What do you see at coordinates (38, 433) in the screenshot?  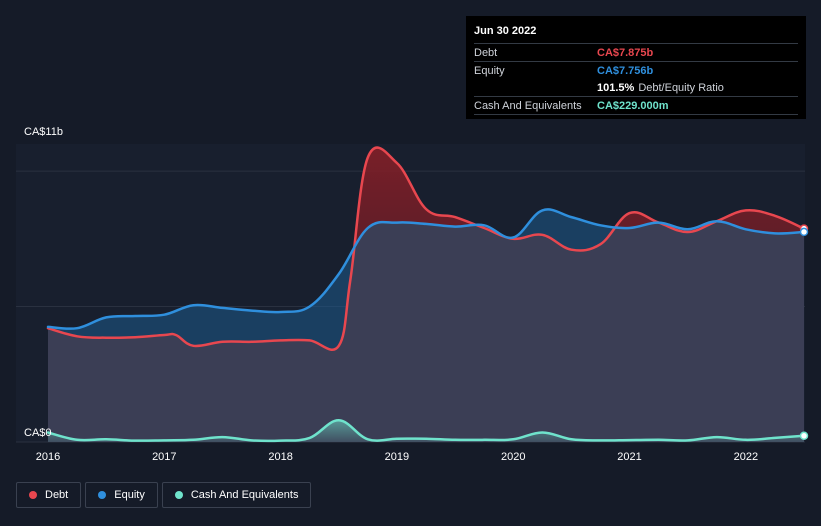 I see `y-axis-bottom-label: CA$0` at bounding box center [38, 433].